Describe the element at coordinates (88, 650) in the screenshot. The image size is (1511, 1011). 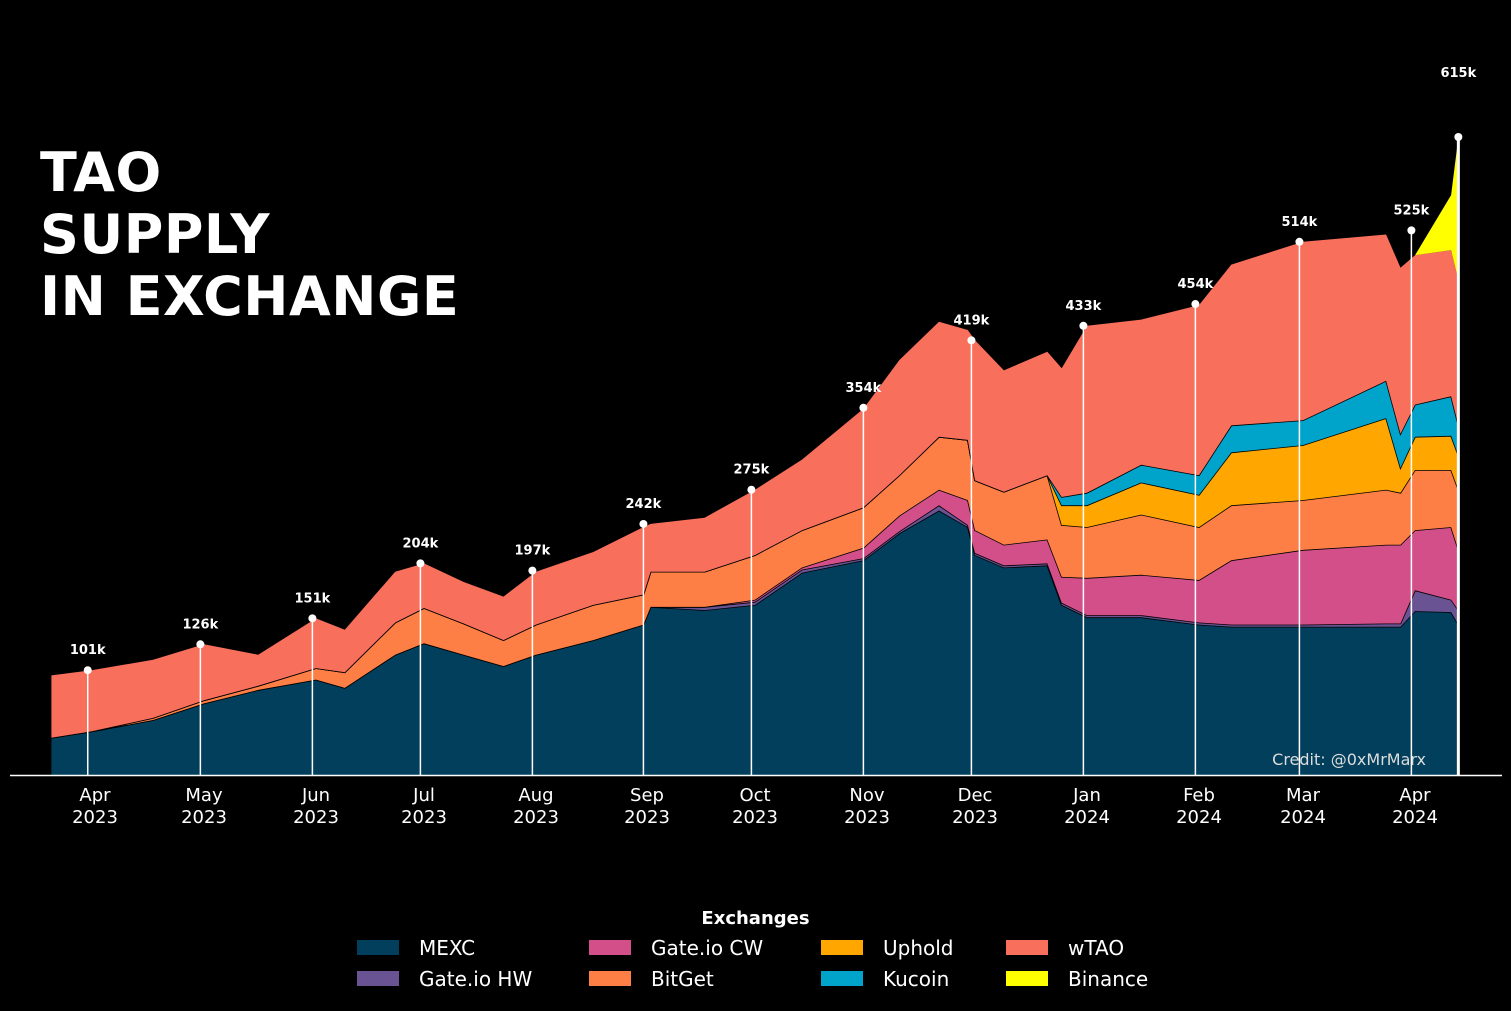
I see `marker-label: 101k` at that location.